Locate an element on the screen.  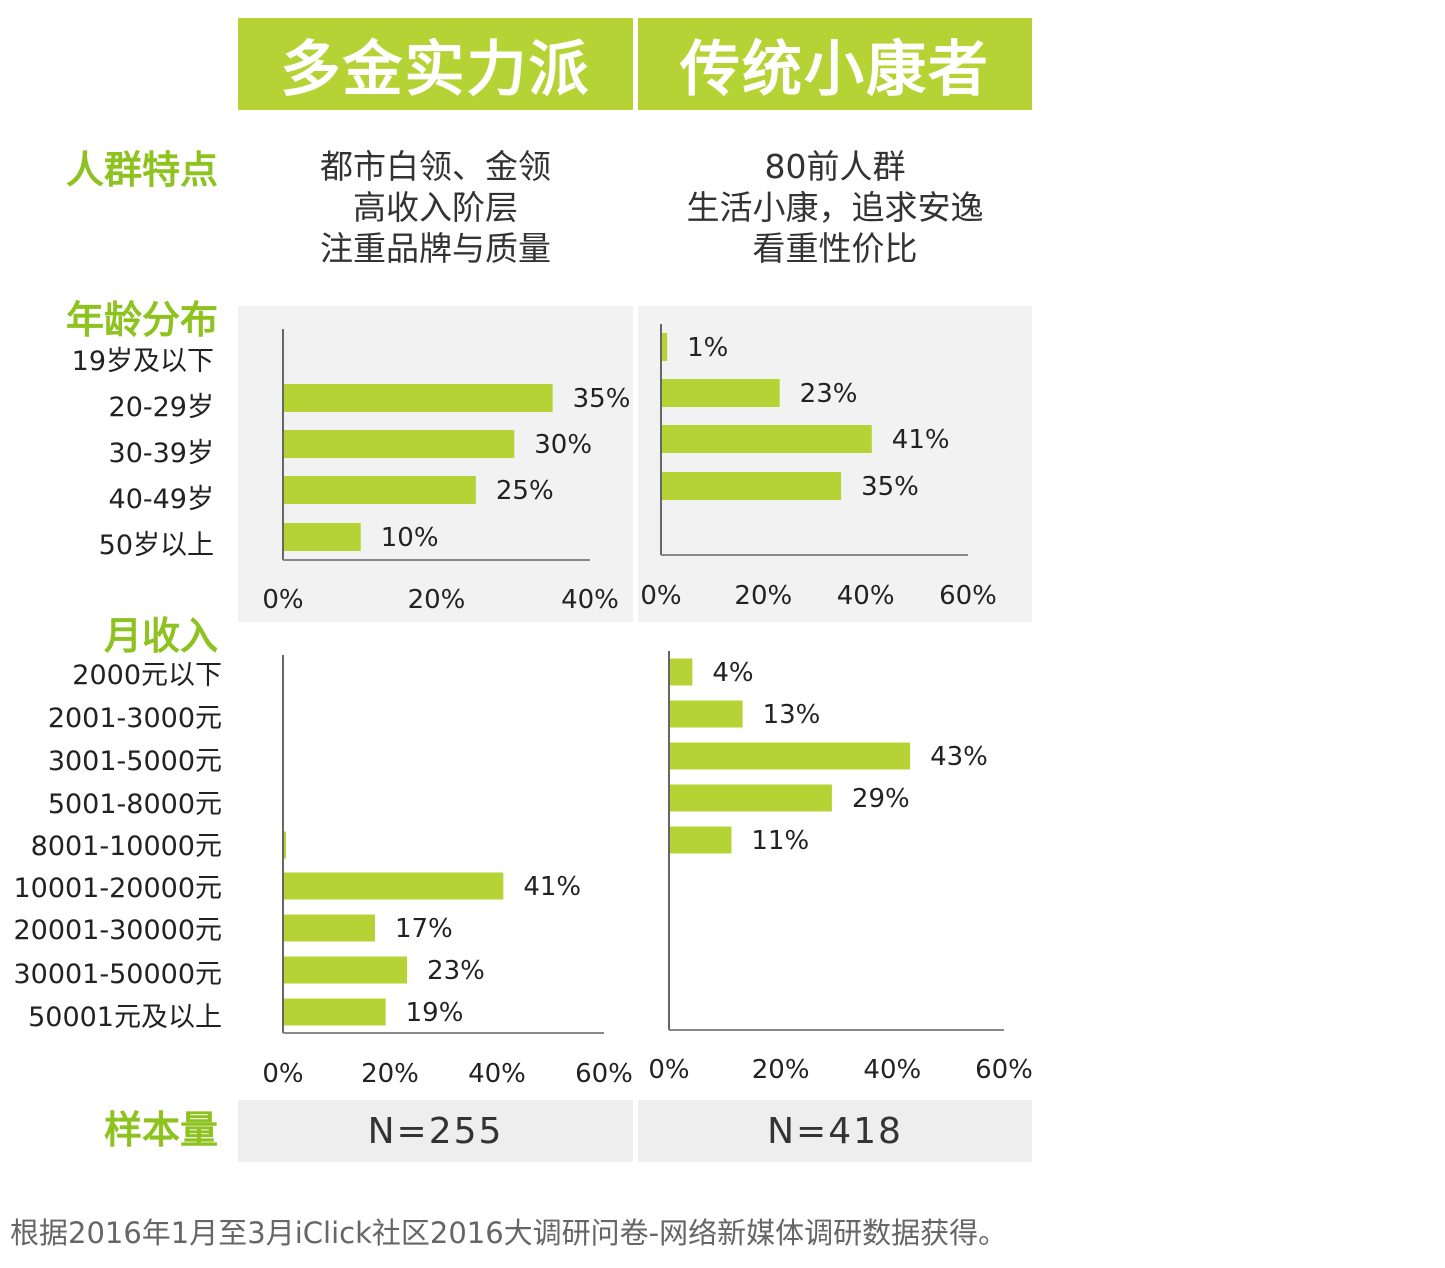
data-label: 29% is located at coordinates (881, 799).